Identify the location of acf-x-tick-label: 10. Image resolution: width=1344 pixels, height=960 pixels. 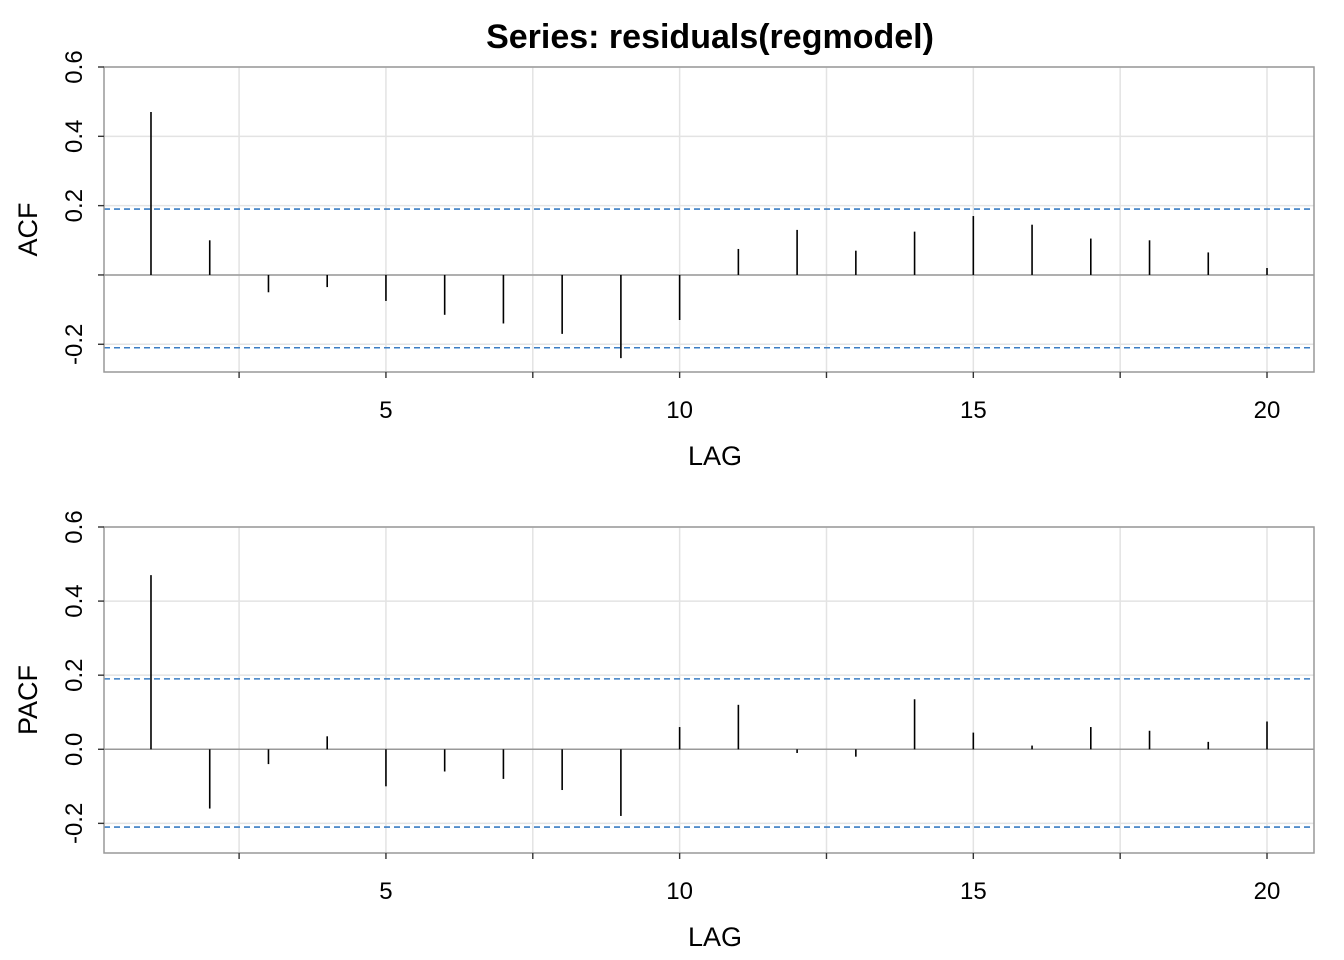
(679, 410).